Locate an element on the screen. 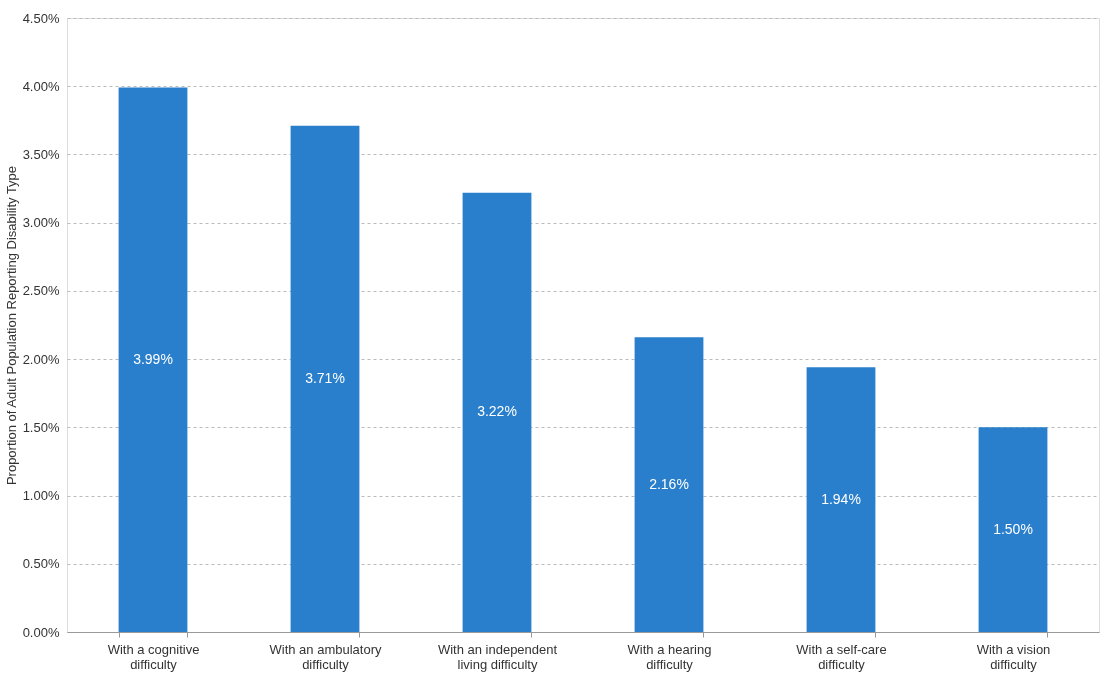 Image resolution: width=1104 pixels, height=673 pixels. x-tick-label: With an independent living difficulty is located at coordinates (497, 656).